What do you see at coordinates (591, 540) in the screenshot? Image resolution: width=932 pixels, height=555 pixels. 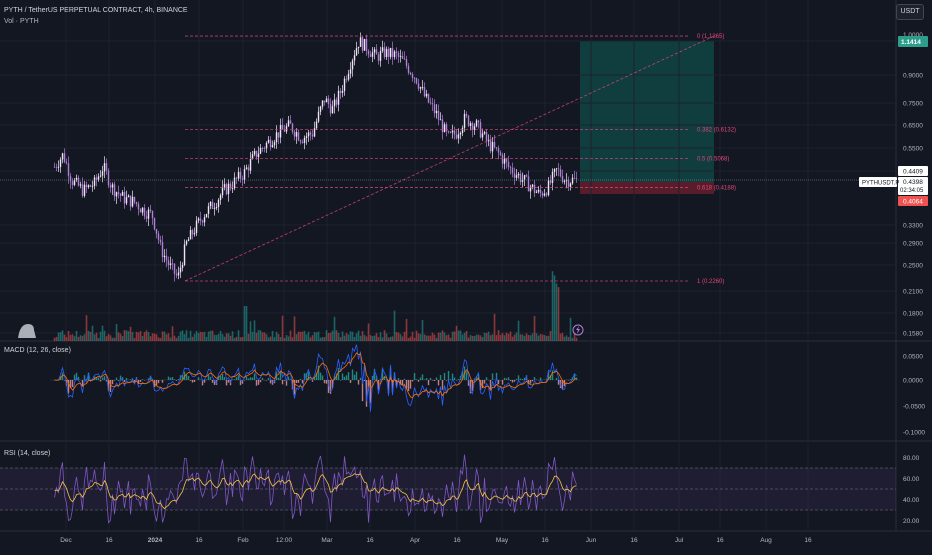 I see `time-axis-tick: Jun` at bounding box center [591, 540].